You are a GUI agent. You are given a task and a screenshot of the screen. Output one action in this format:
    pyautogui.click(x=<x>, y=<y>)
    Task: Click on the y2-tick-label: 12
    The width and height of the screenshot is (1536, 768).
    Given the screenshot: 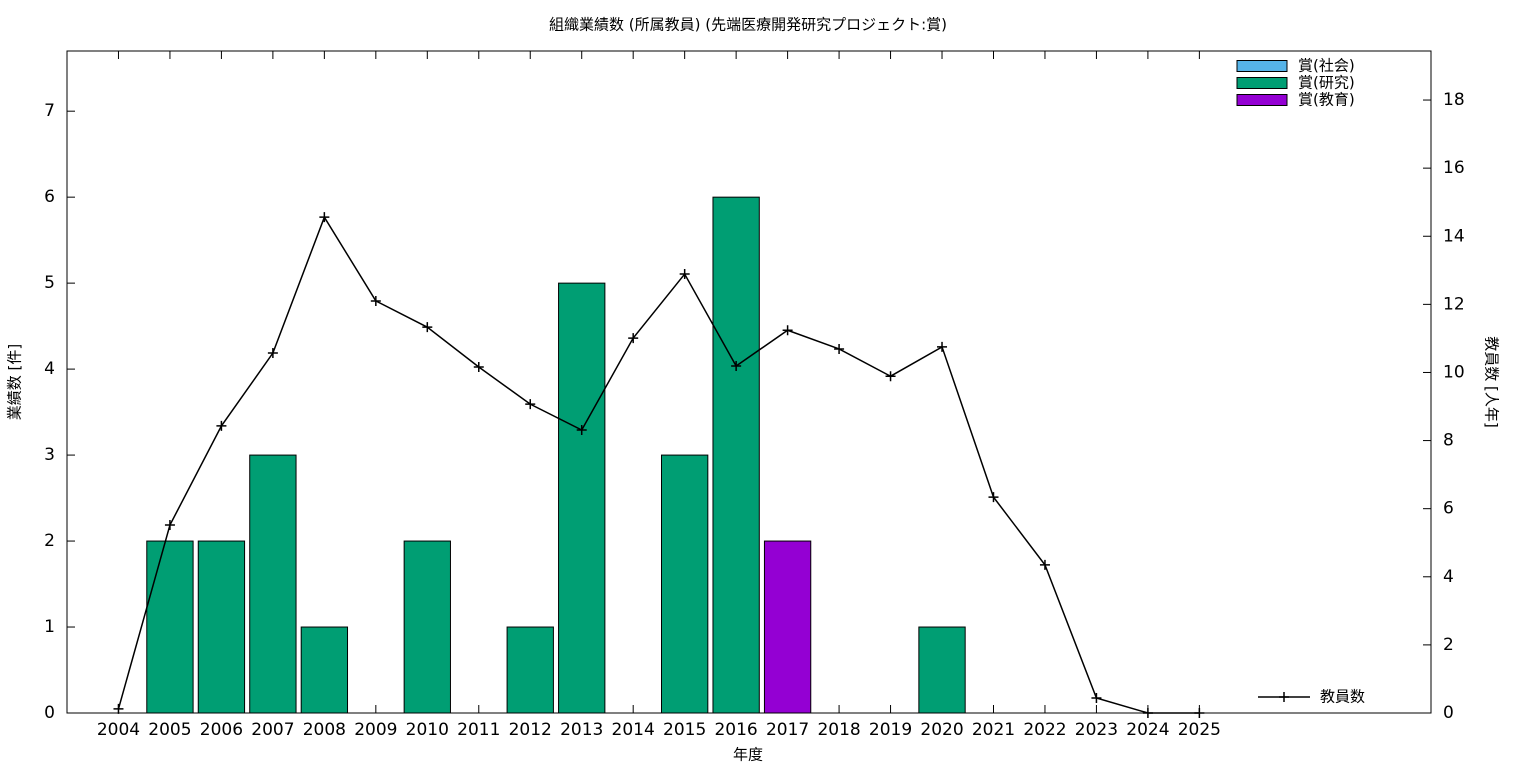 What is the action you would take?
    pyautogui.click(x=1454, y=304)
    